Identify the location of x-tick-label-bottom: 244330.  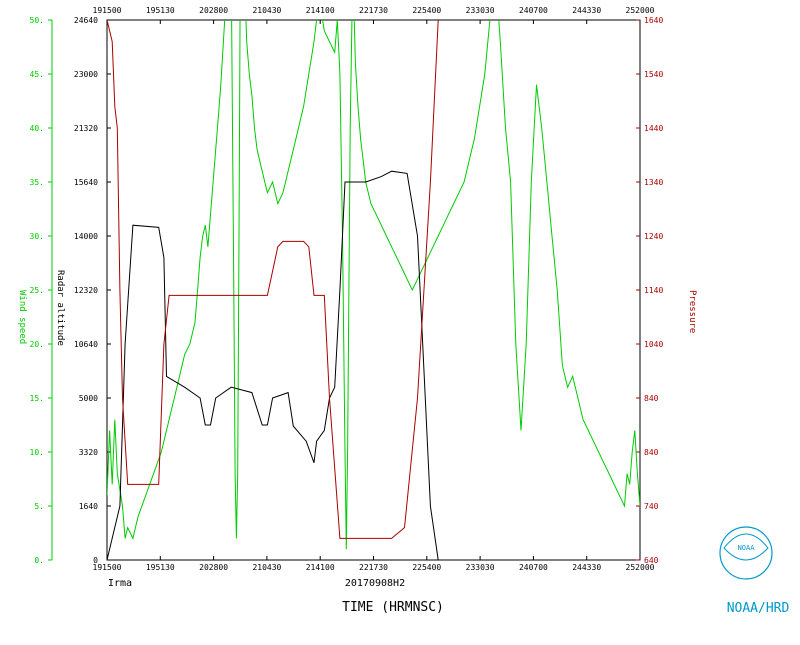
(586, 567).